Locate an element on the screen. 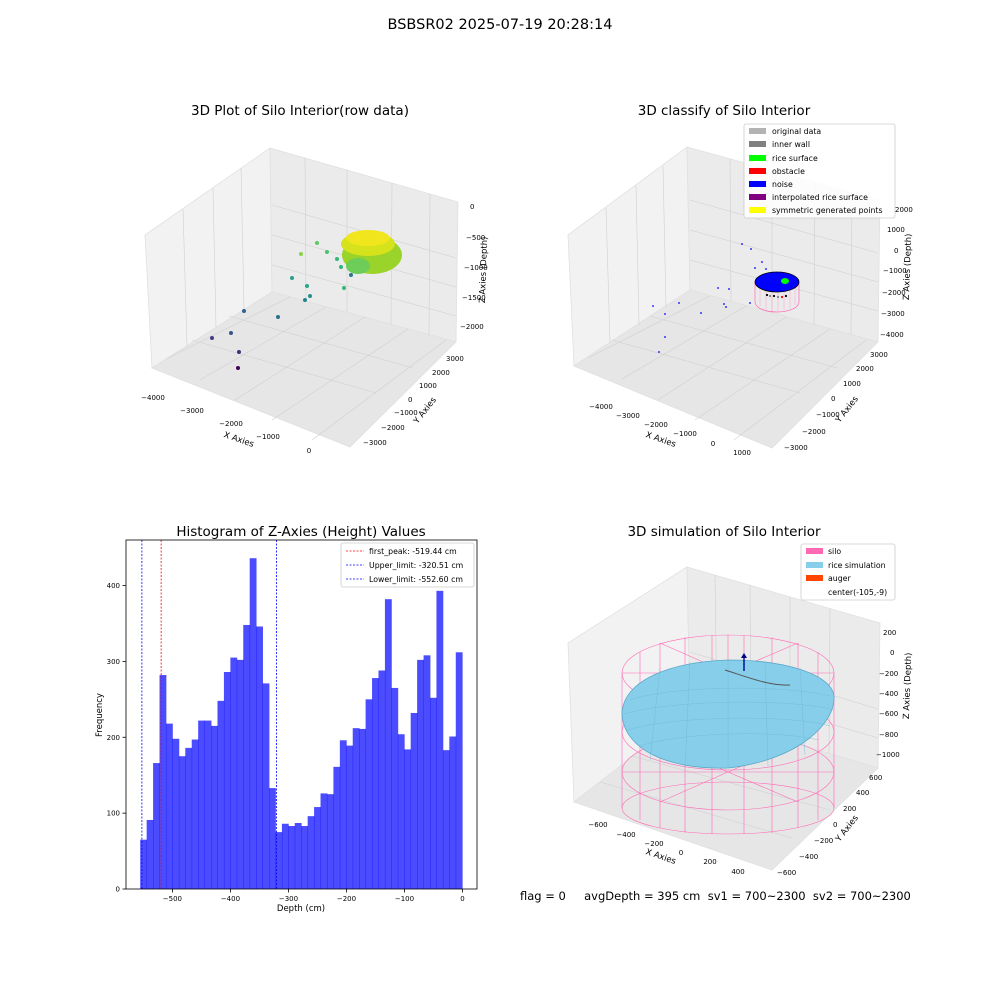 This screenshot has height=1000, width=1000. classify3d-ytick: −3000 is located at coordinates (796, 448).